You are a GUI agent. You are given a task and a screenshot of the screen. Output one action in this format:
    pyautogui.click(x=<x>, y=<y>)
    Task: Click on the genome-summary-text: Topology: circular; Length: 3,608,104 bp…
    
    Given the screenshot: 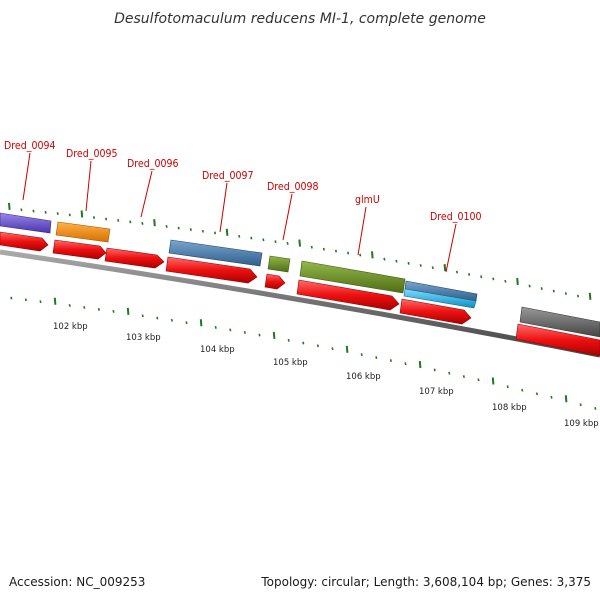 What is the action you would take?
    pyautogui.click(x=425, y=582)
    